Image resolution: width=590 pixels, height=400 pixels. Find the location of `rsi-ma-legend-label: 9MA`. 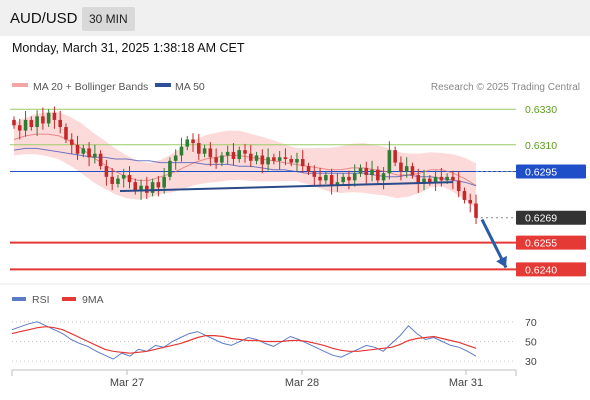

rsi-ma-legend-label: 9MA is located at coordinates (93, 300).